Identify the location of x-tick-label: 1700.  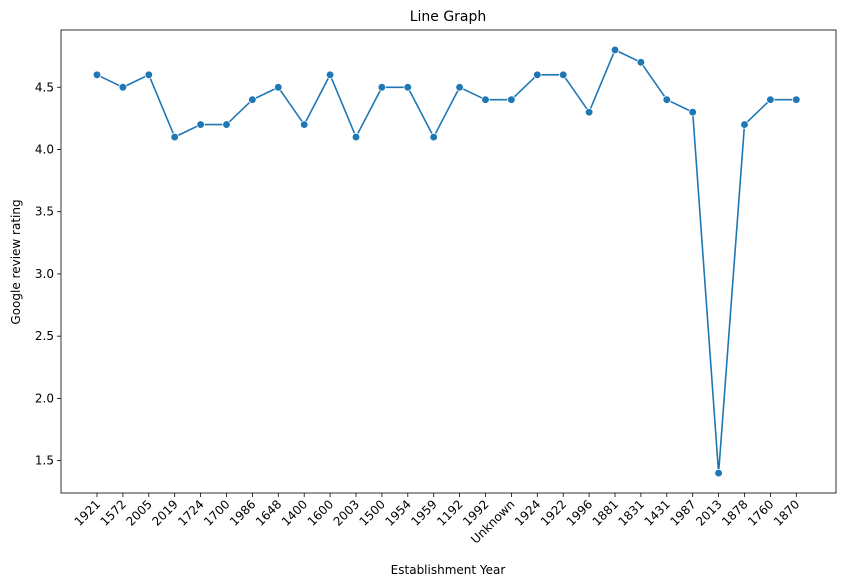
(216, 512).